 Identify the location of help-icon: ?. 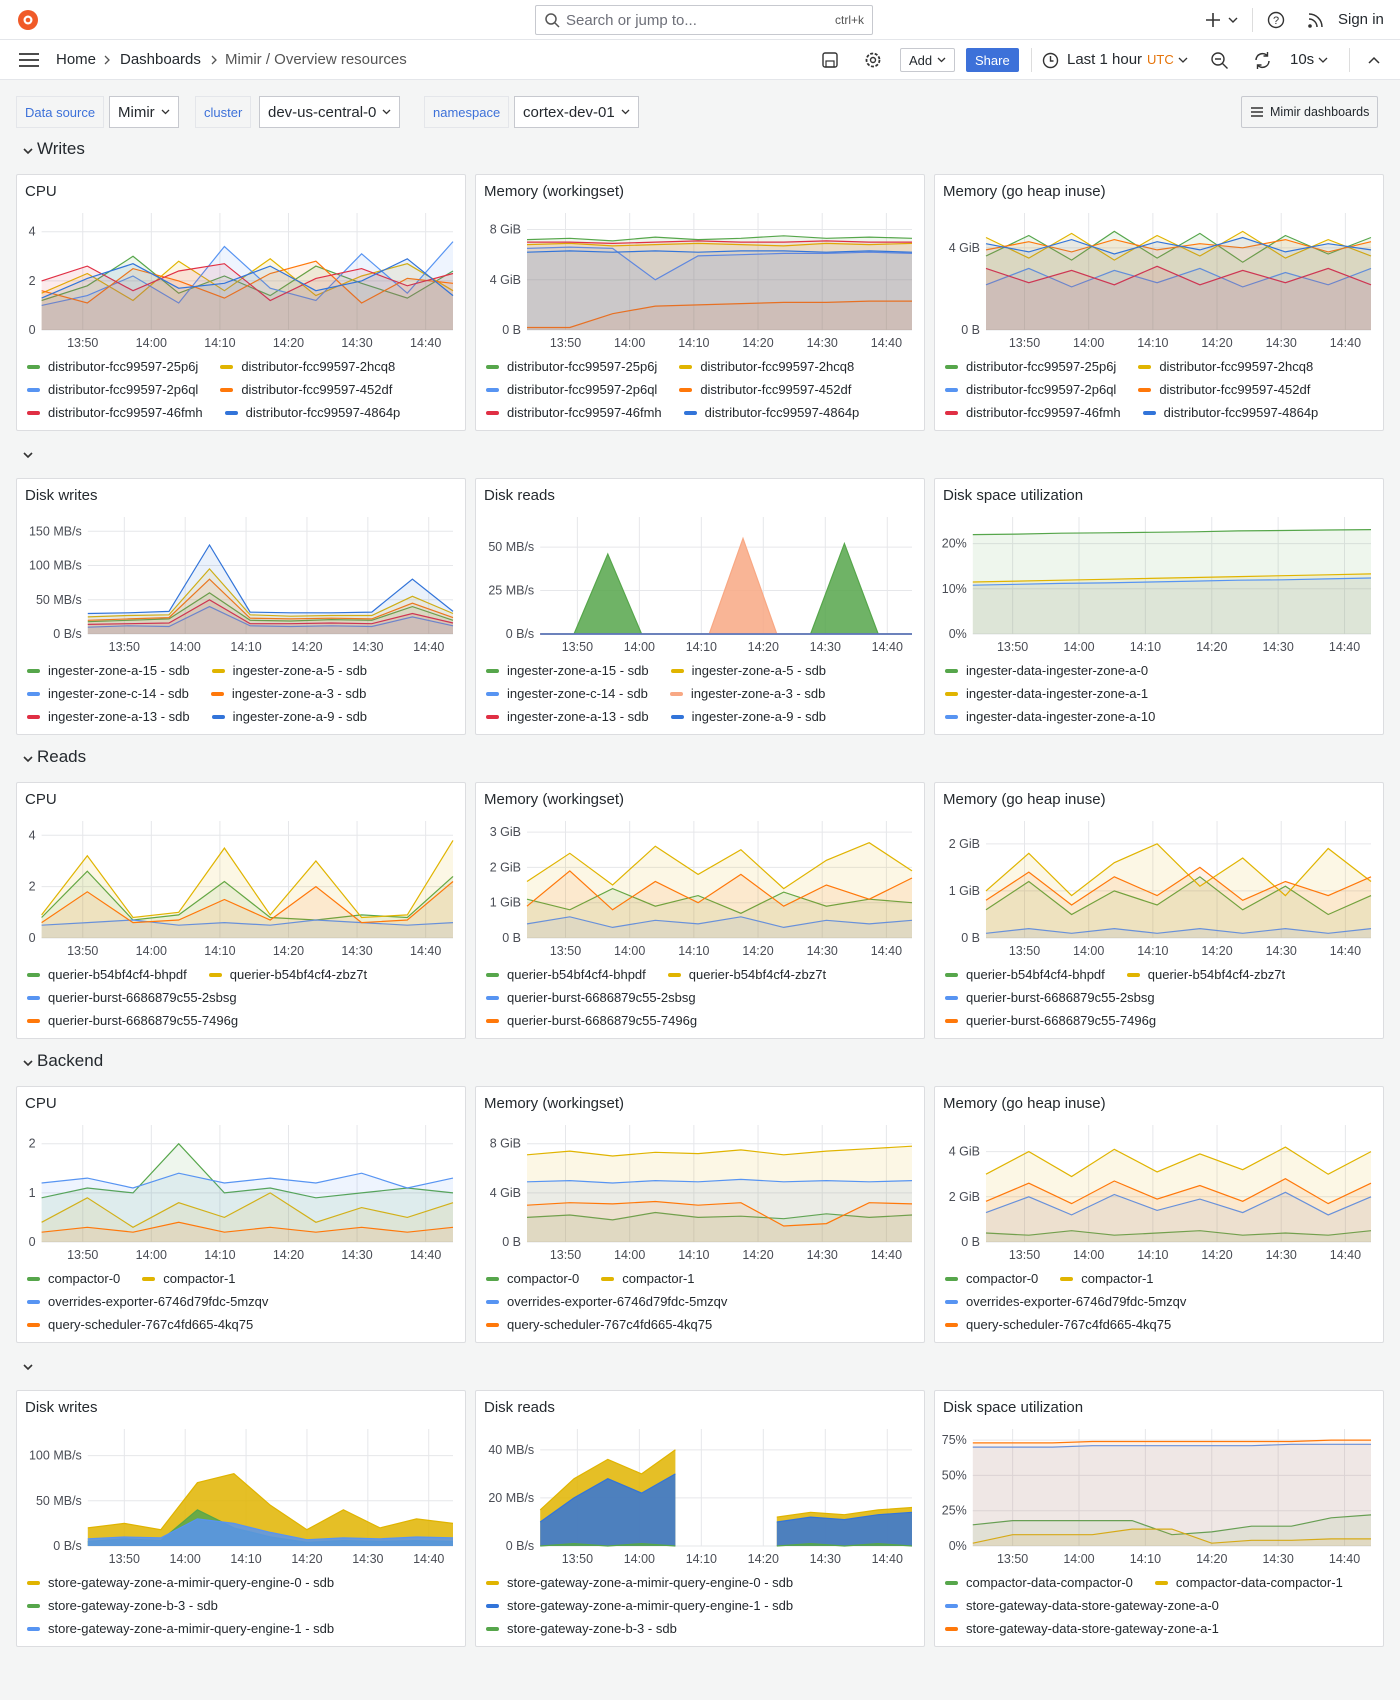
(1276, 20).